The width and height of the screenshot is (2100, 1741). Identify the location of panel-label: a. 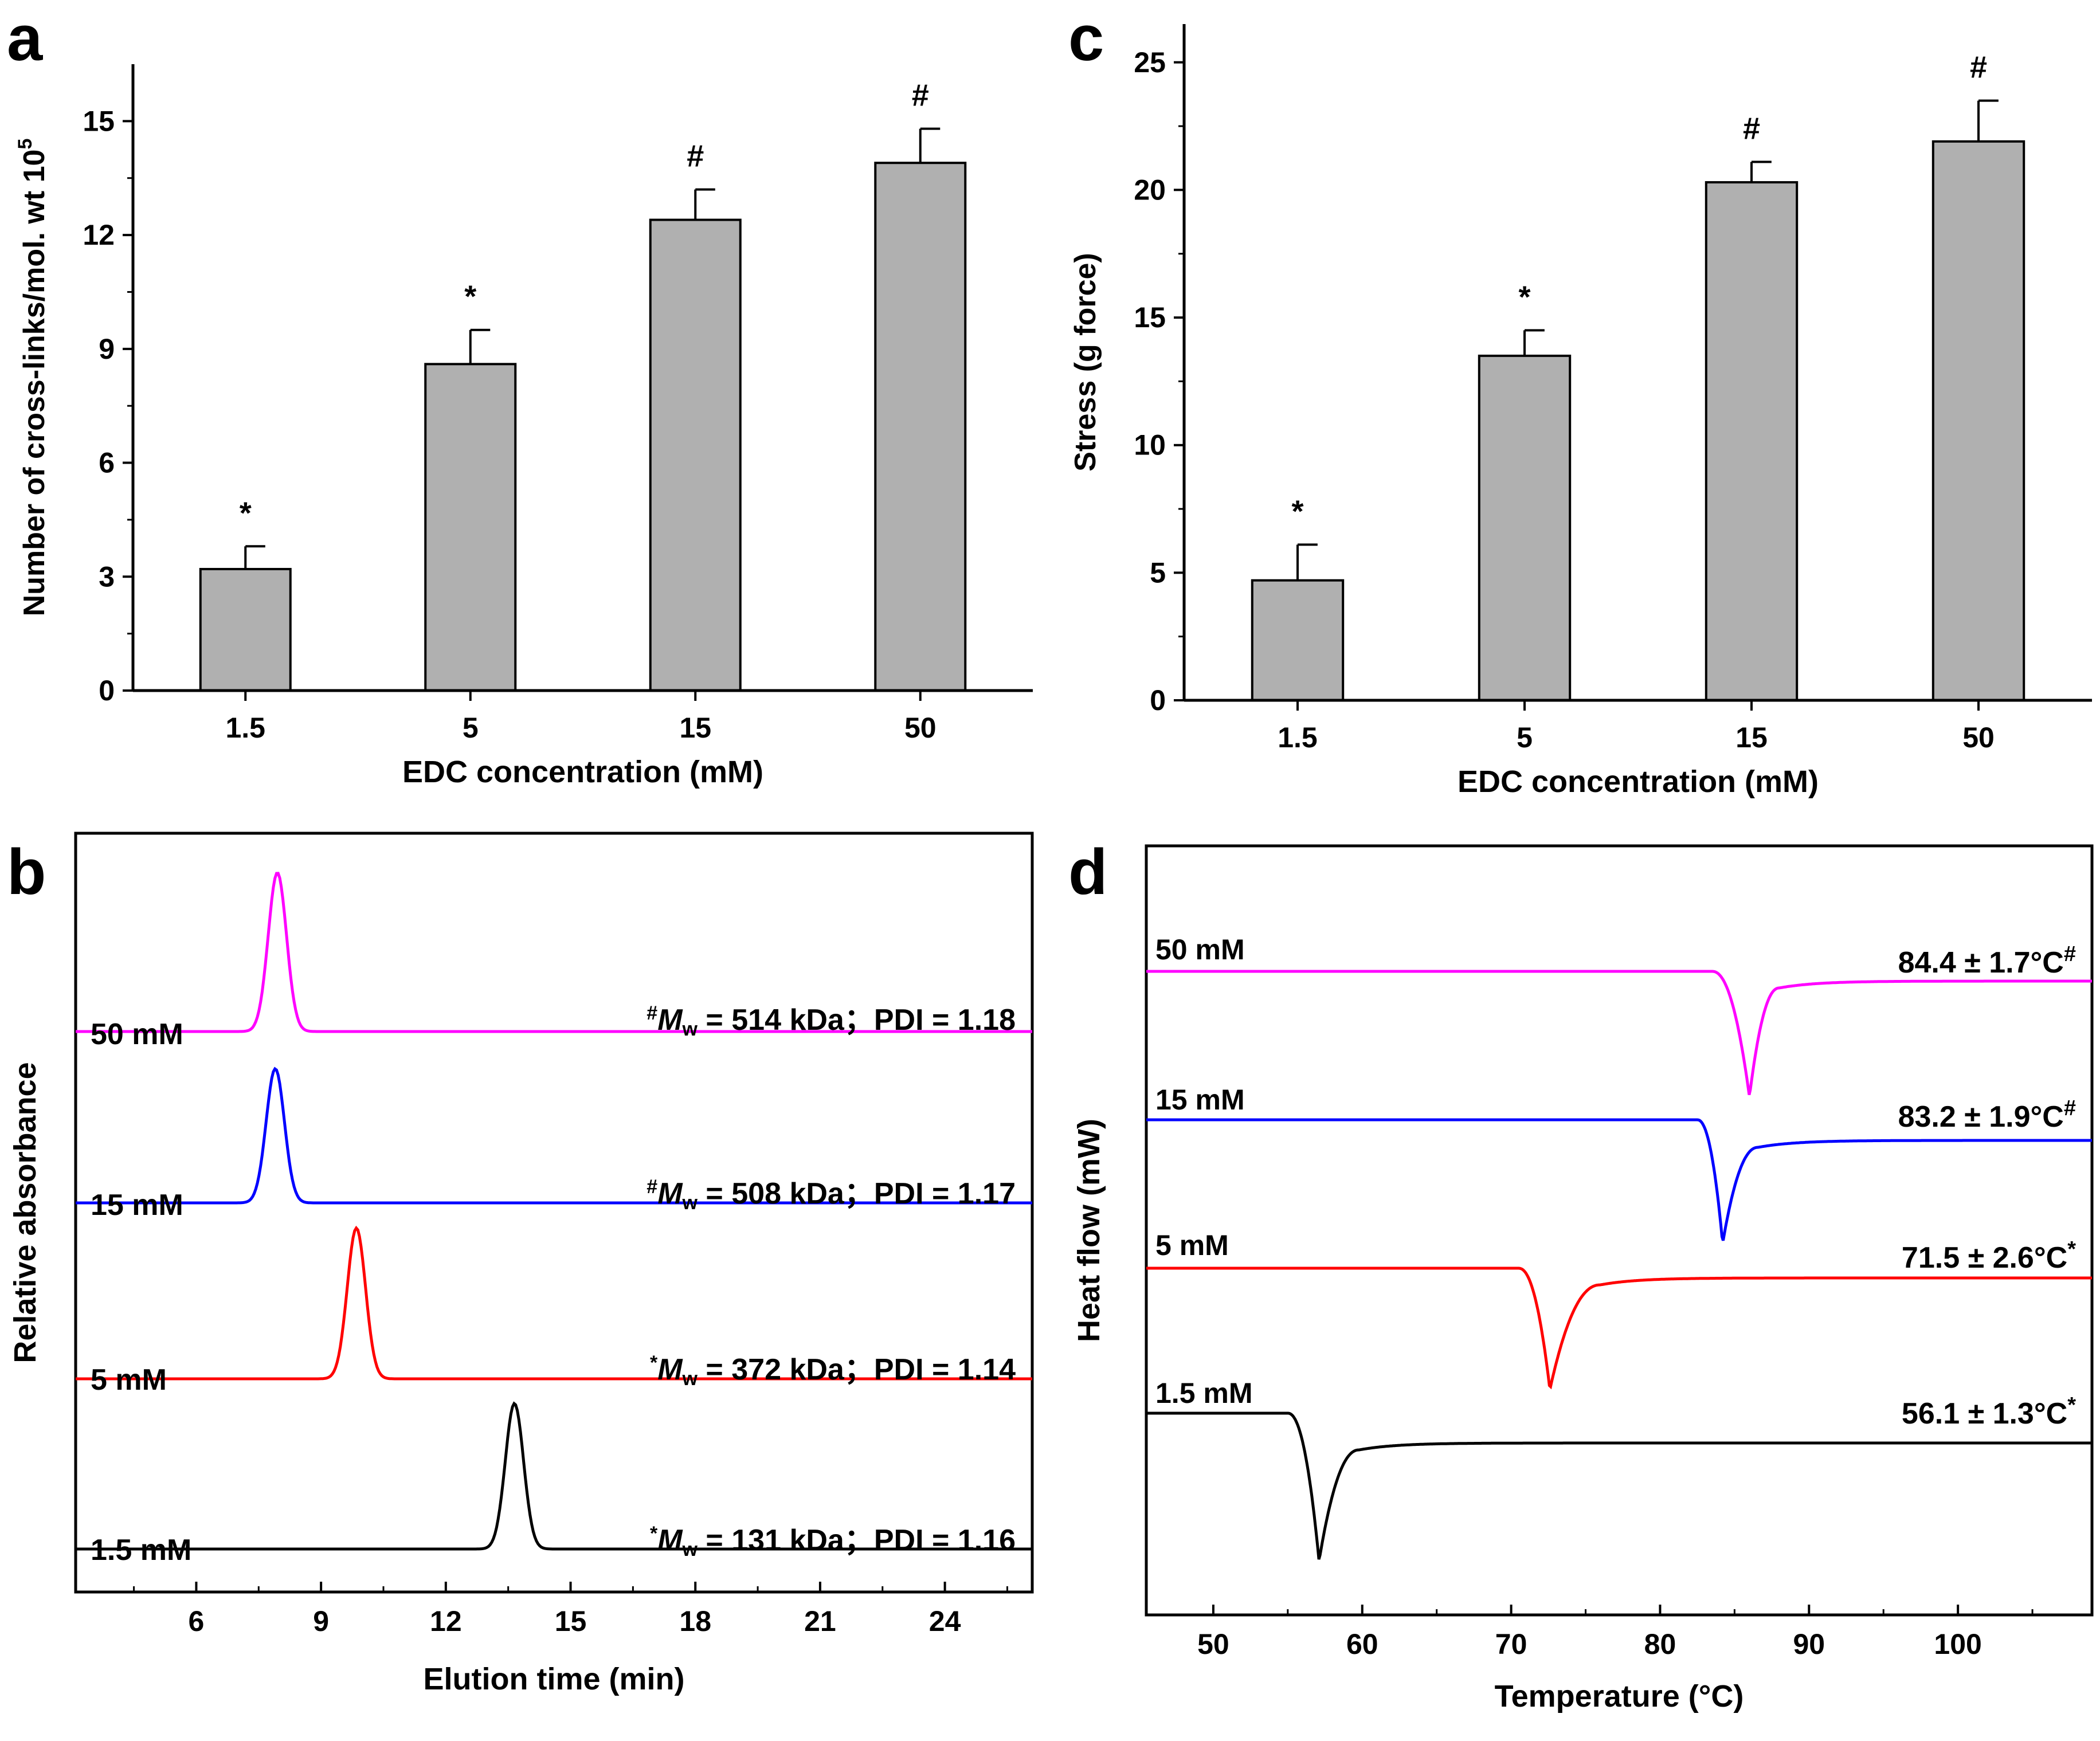
(25, 38).